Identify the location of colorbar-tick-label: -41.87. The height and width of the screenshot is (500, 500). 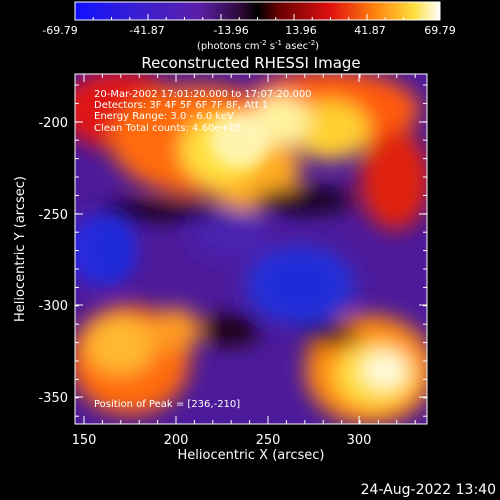
(146, 30).